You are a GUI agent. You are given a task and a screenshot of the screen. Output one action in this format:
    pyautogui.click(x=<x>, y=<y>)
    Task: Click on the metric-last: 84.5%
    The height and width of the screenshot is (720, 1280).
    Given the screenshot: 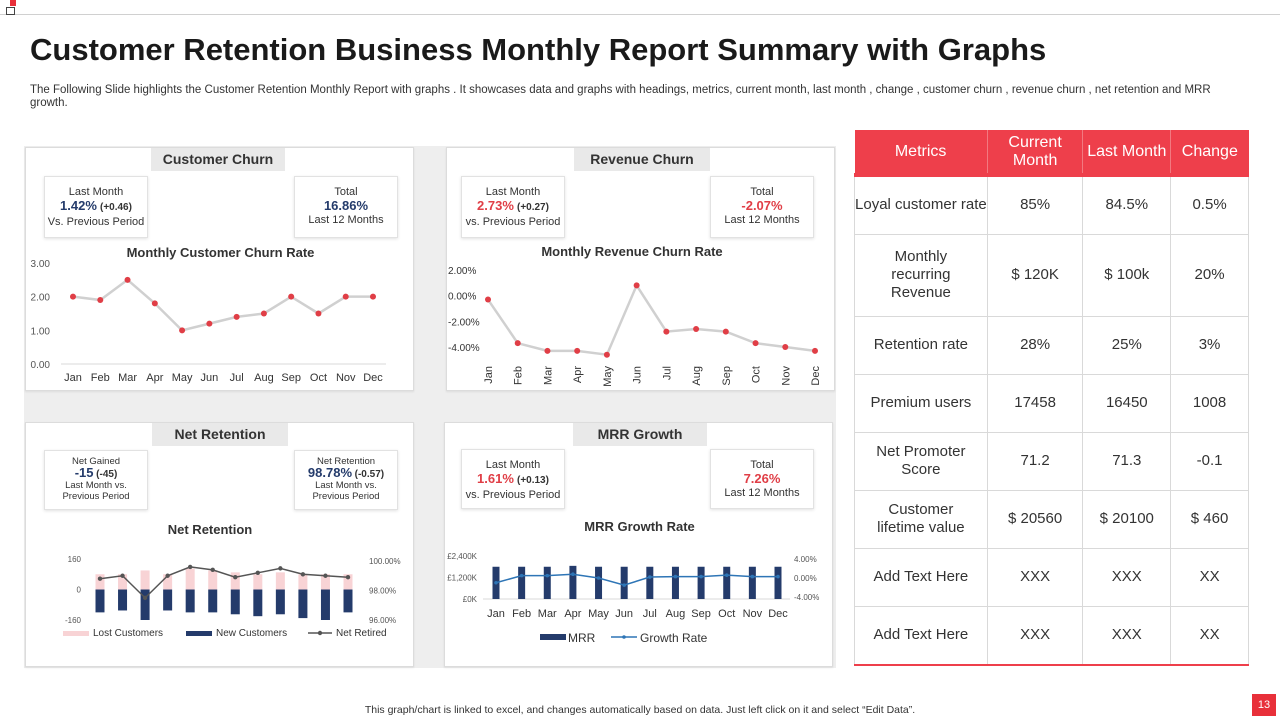 What is the action you would take?
    pyautogui.click(x=1127, y=204)
    